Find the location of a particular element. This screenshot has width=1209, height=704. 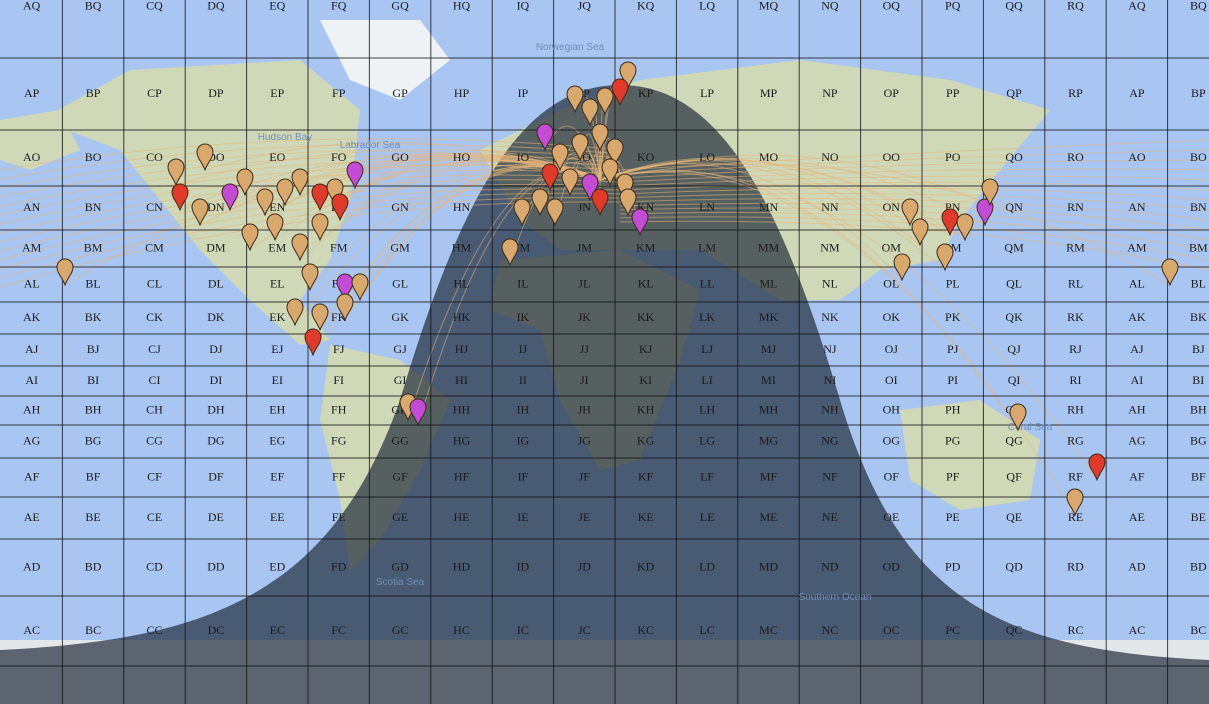

grid-label: QI is located at coordinates (1014, 380).